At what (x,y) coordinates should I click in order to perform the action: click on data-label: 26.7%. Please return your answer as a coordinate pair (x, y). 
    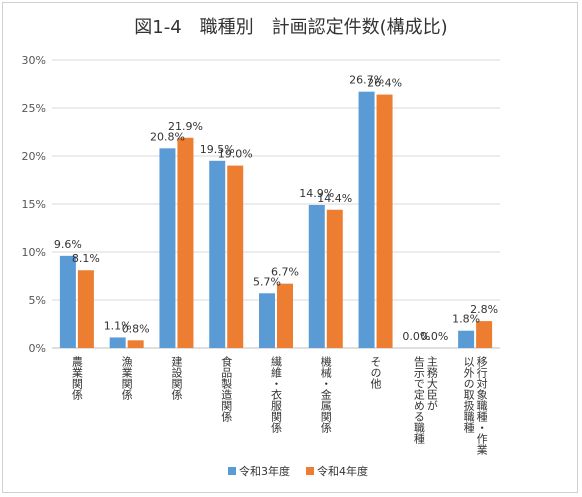
    Looking at the image, I should click on (366, 80).